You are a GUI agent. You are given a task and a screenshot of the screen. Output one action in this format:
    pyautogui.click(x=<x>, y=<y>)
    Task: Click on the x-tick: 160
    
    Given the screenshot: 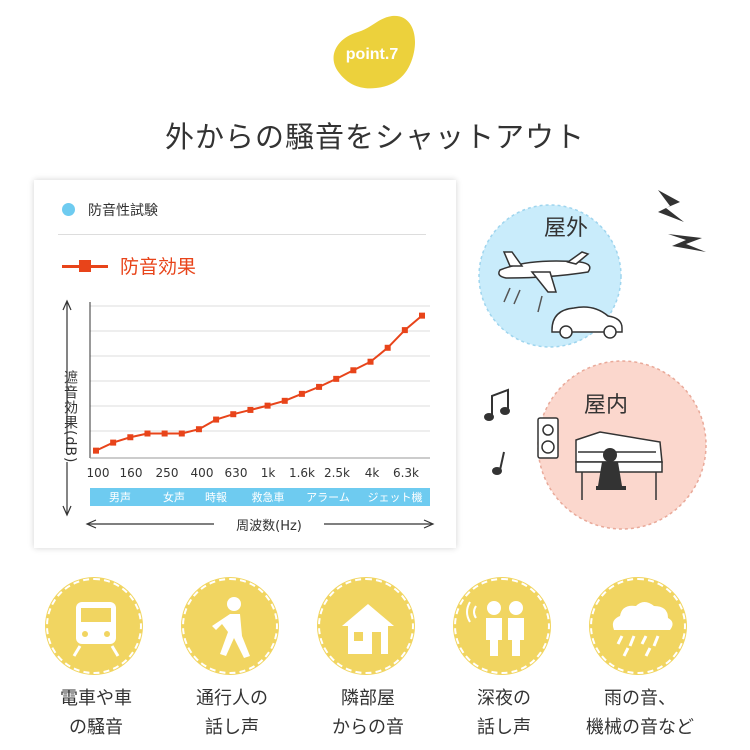 What is the action you would take?
    pyautogui.click(x=131, y=473)
    